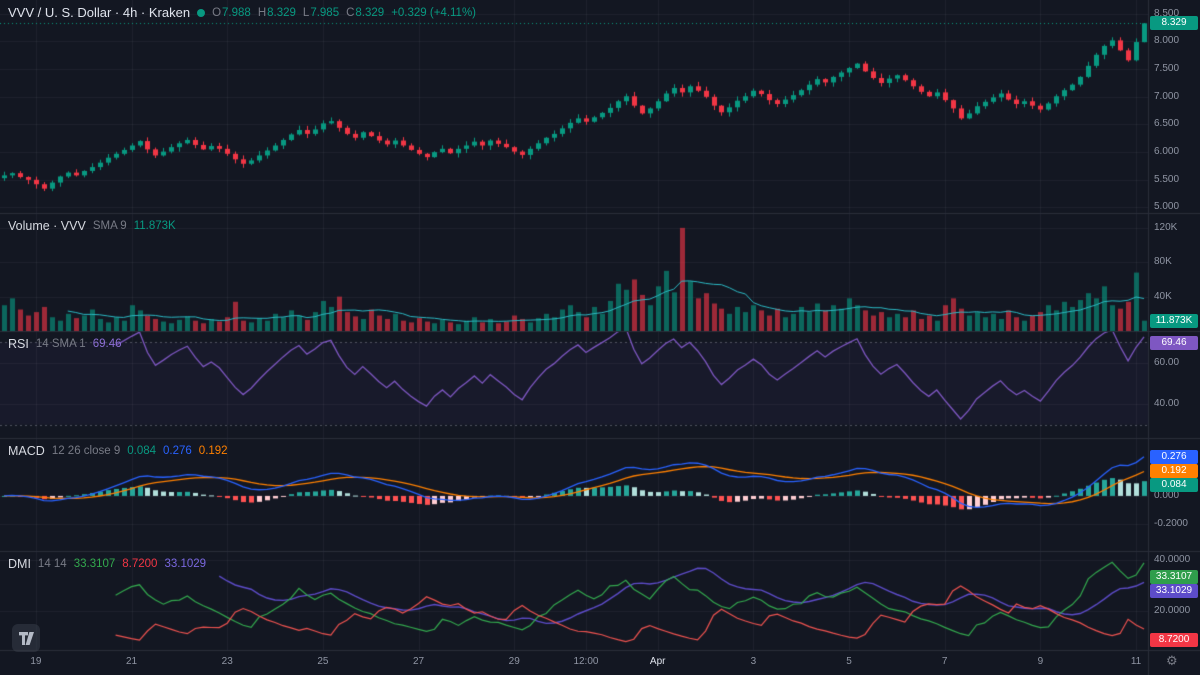  What do you see at coordinates (1163, 296) in the screenshot?
I see `volume-scale-label: 40K` at bounding box center [1163, 296].